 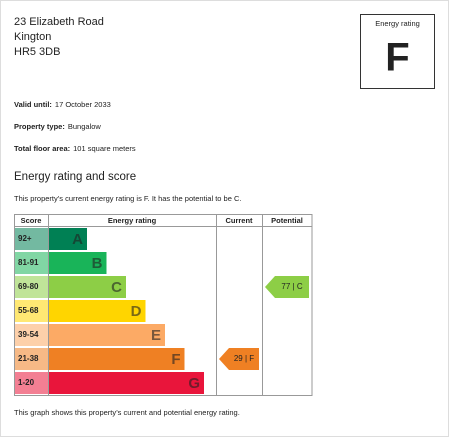 What do you see at coordinates (85, 126) in the screenshot?
I see `detail-value: Bungalow` at bounding box center [85, 126].